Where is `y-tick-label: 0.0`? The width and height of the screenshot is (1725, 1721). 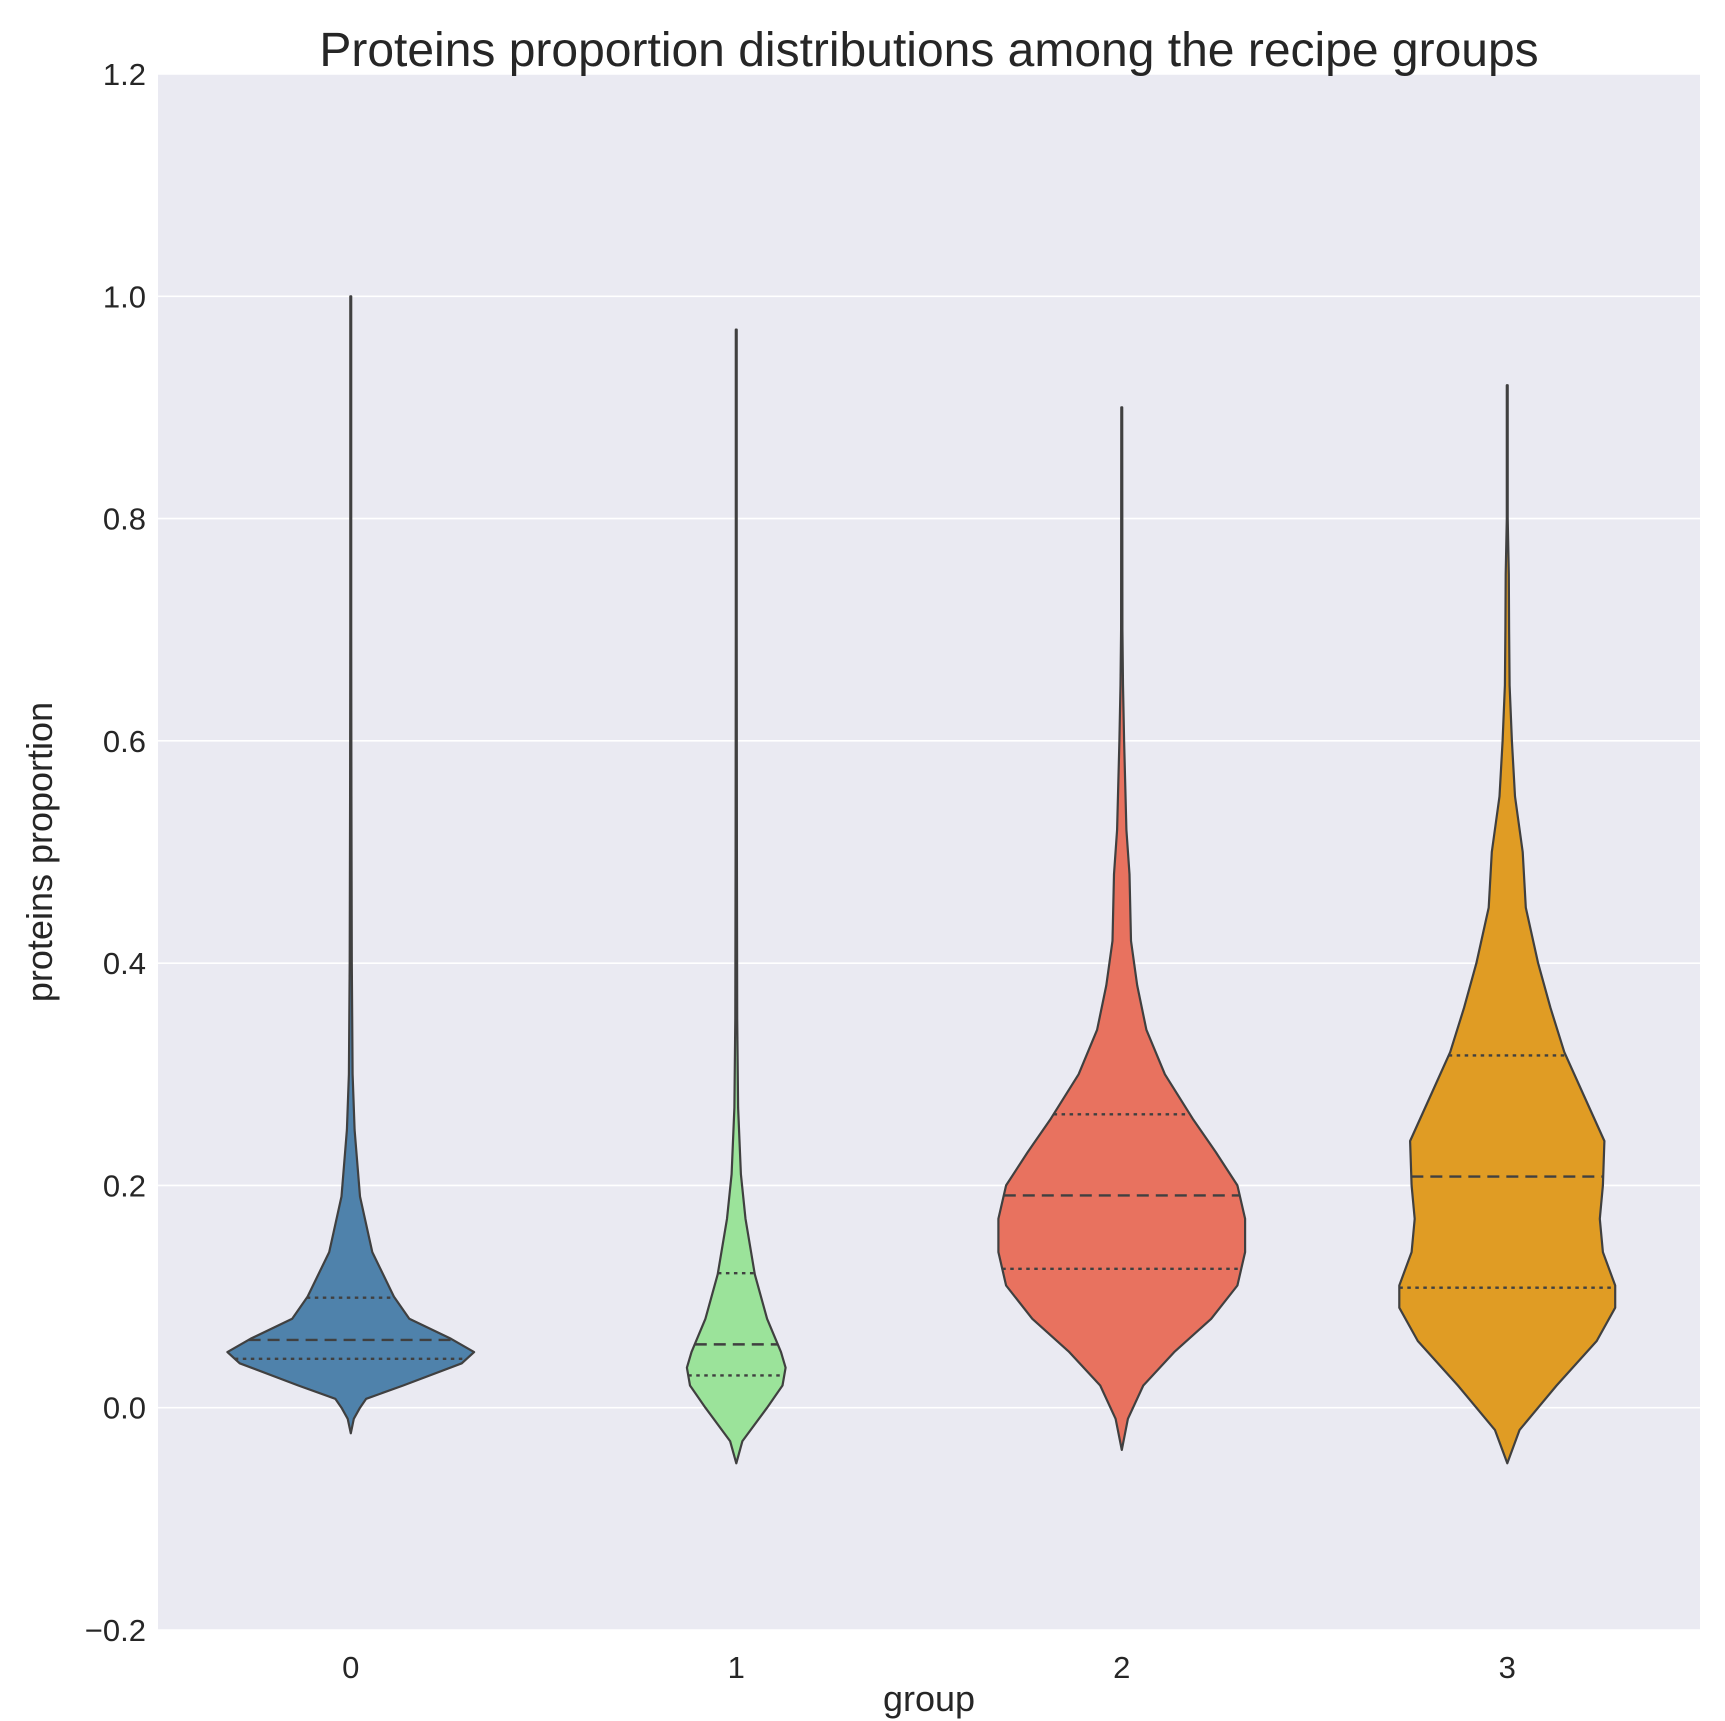
y-tick-label: 0.0 is located at coordinates (124, 1408).